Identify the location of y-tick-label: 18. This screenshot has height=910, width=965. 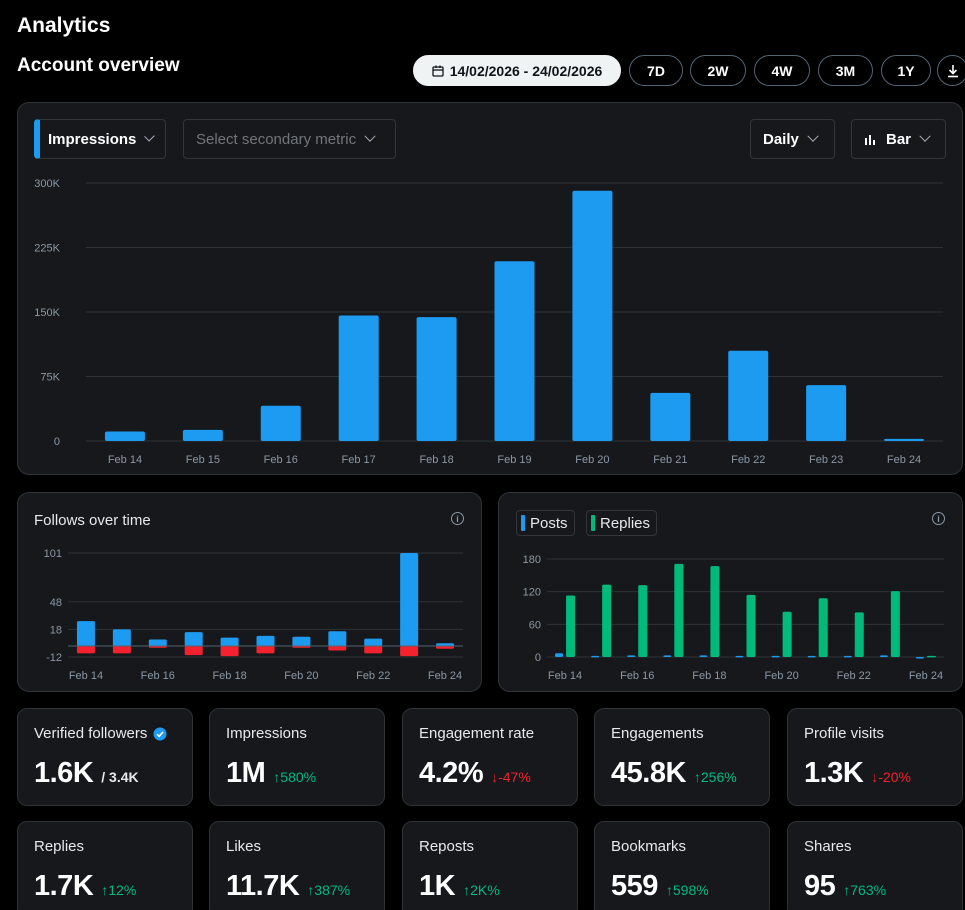
(56, 630).